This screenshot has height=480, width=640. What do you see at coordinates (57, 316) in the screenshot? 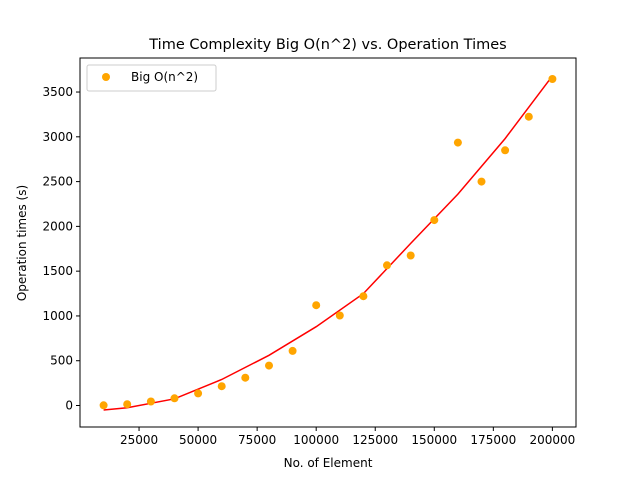
I see `y-tick-label: 1000` at bounding box center [57, 316].